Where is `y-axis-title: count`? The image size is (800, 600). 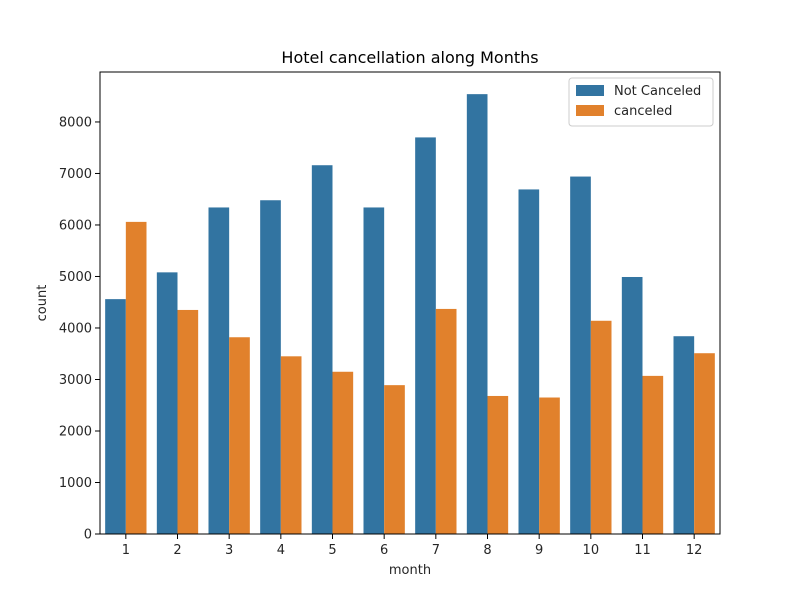
y-axis-title: count is located at coordinates (42, 303).